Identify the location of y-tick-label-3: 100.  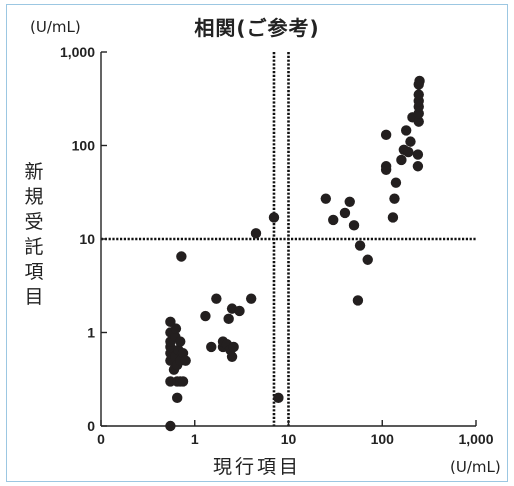
(84, 146).